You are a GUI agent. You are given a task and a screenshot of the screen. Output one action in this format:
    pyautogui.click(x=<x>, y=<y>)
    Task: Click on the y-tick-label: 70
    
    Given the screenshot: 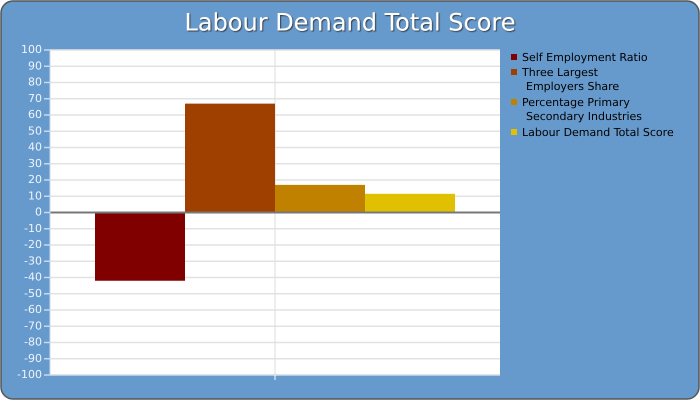 What is the action you would take?
    pyautogui.click(x=35, y=98)
    